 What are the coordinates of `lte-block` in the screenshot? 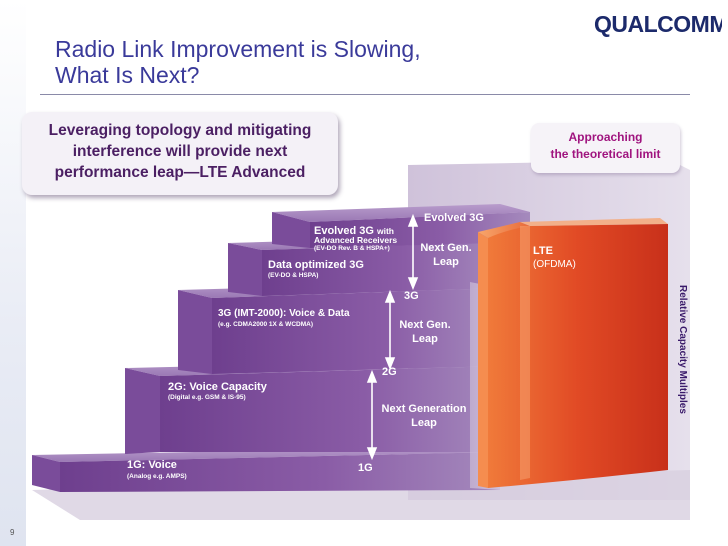 It's located at (578, 356).